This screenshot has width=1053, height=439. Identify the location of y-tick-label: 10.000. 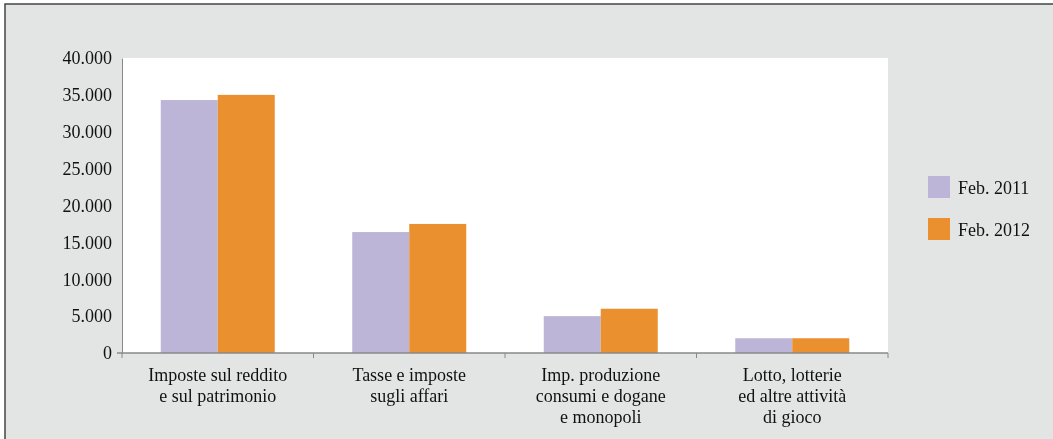
(87, 279).